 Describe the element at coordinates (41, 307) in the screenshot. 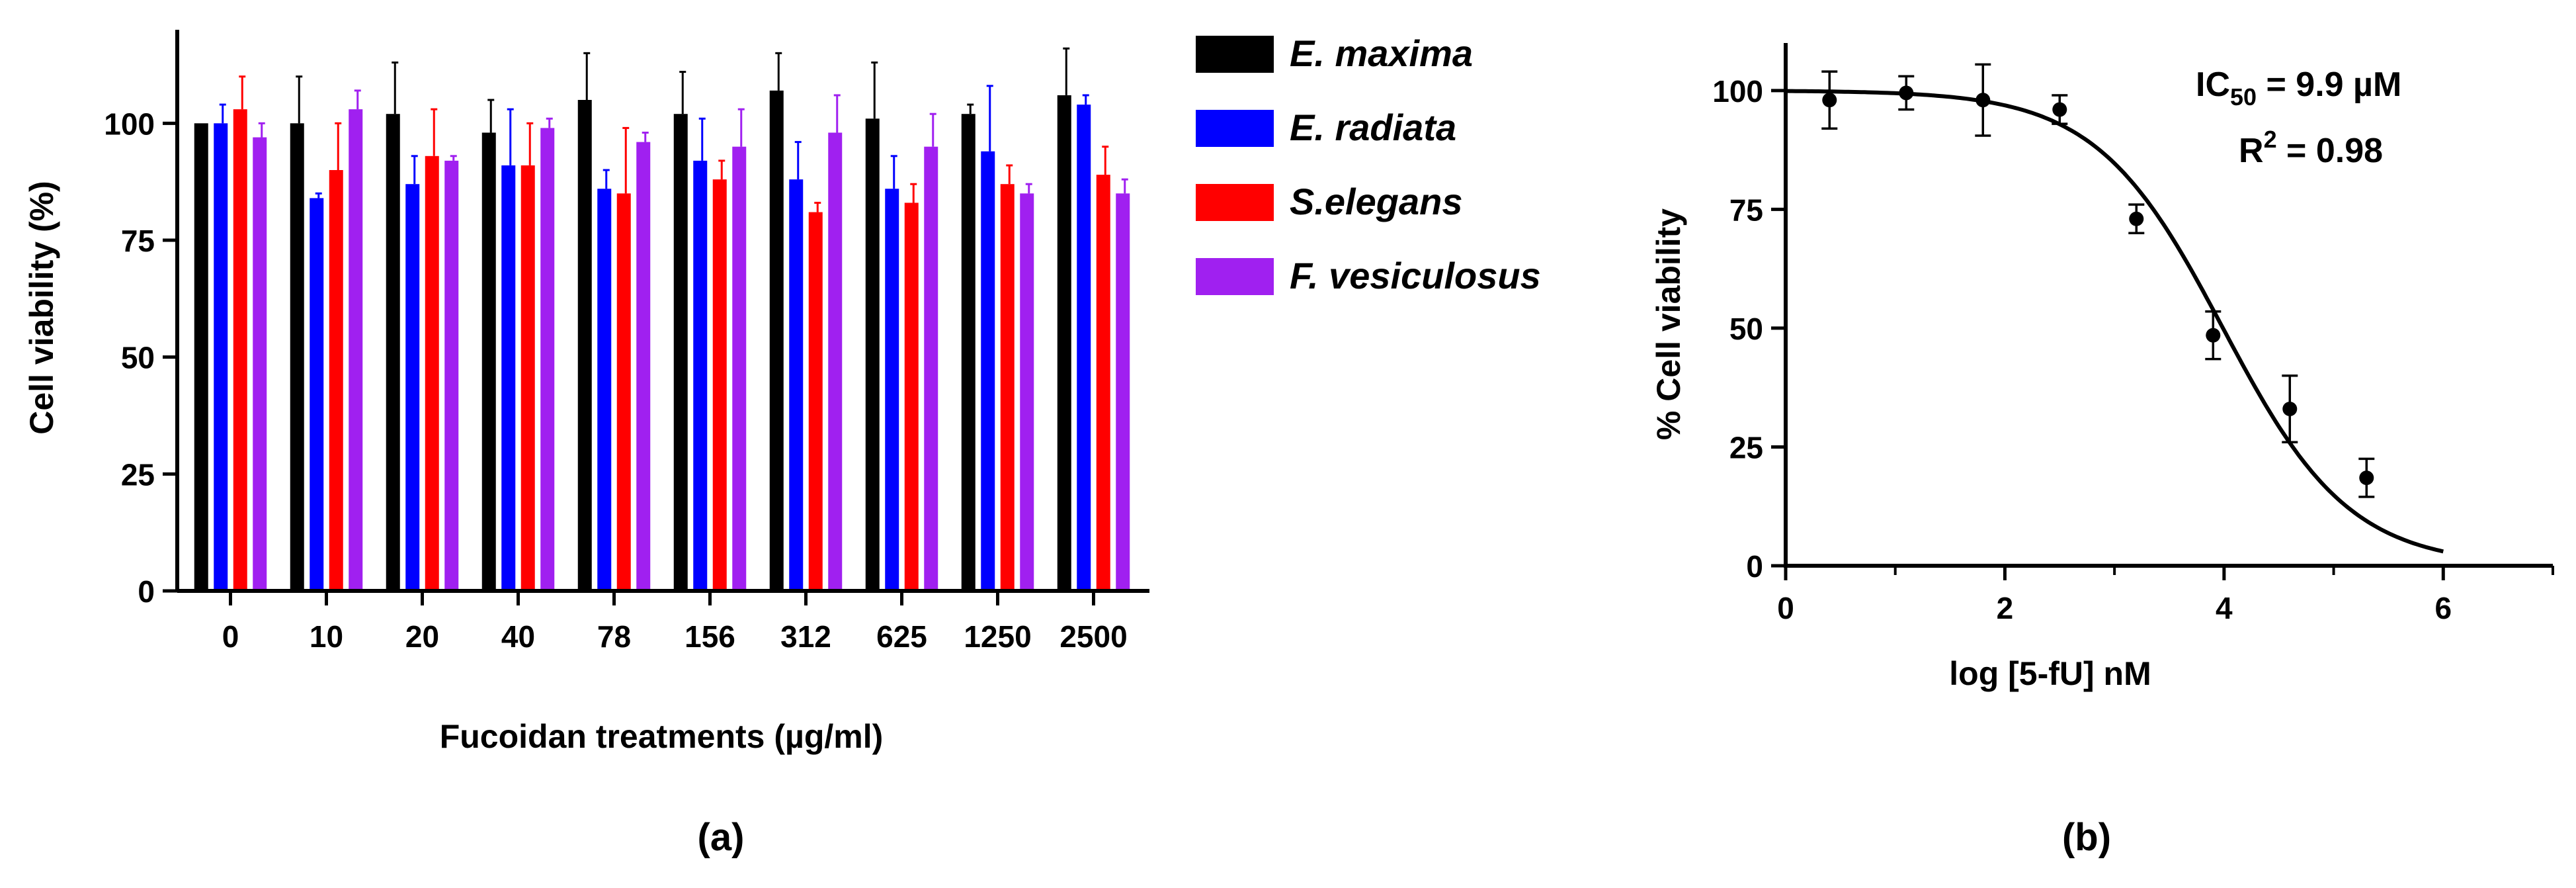

I see `y-axis-label: Cell viability (%)` at that location.